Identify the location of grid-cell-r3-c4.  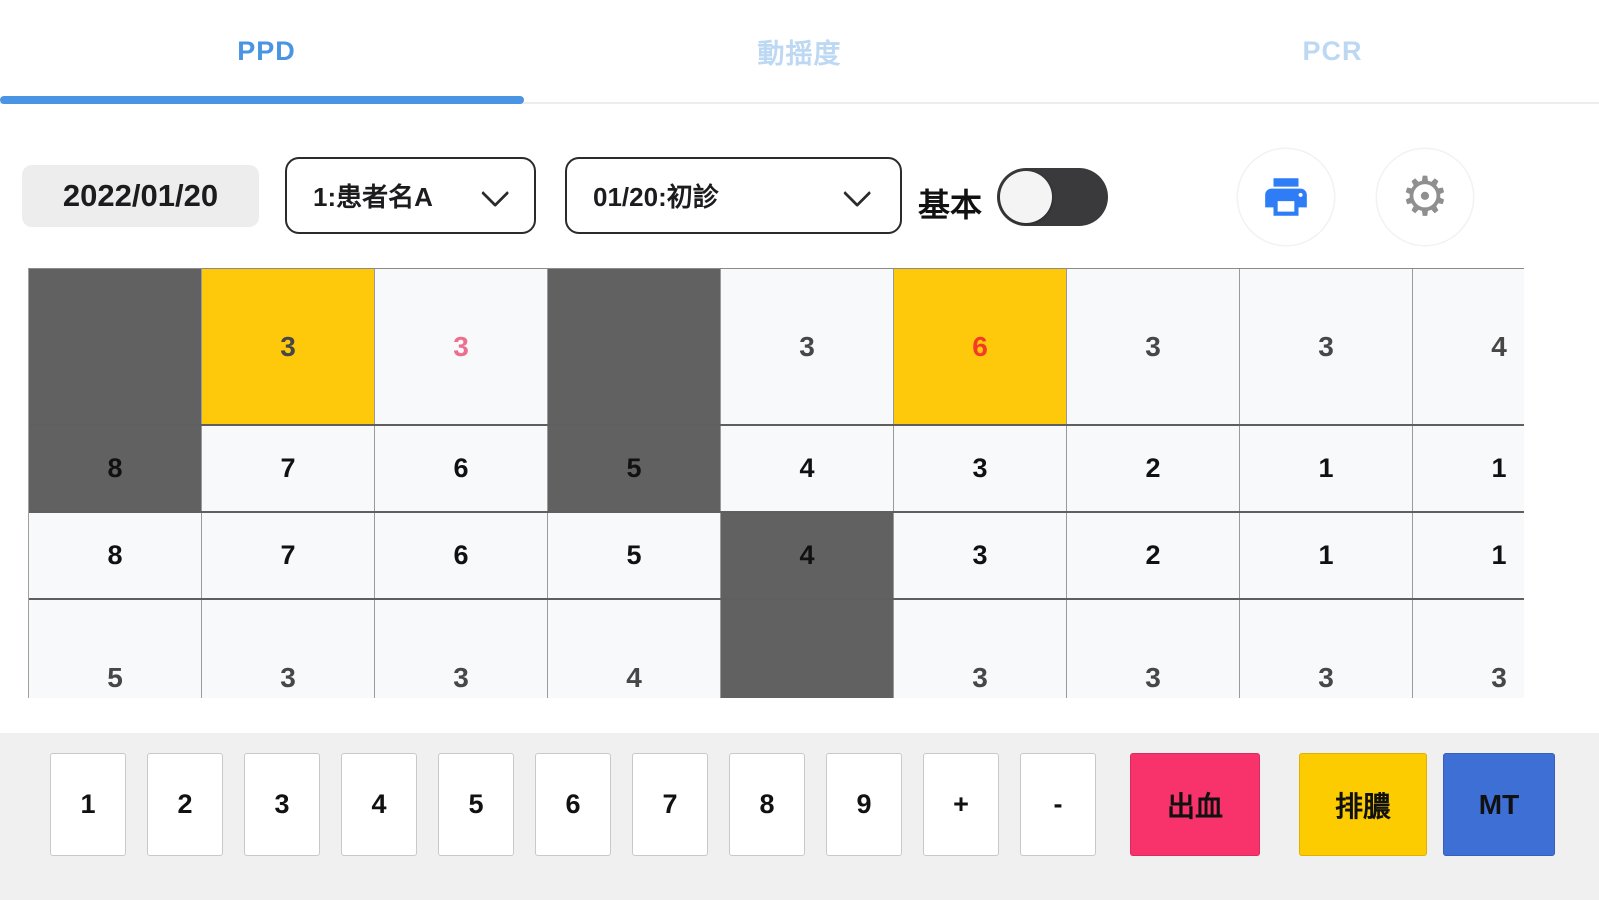
(807, 649).